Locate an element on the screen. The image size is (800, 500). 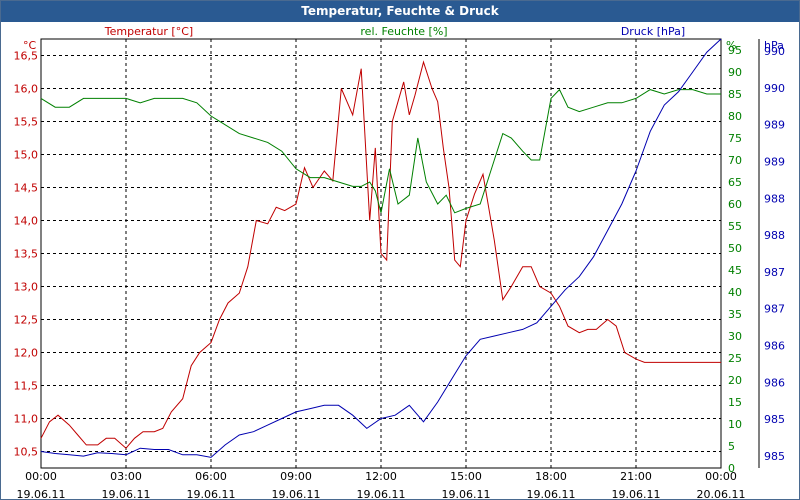
humidity-tick-label: 50 is located at coordinates (735, 248).